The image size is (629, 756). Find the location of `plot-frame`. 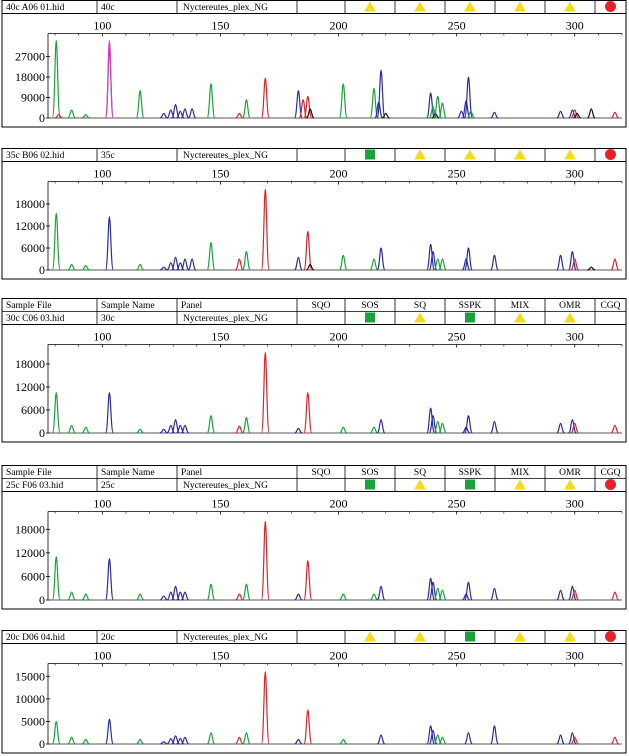

plot-frame is located at coordinates (314, 698).